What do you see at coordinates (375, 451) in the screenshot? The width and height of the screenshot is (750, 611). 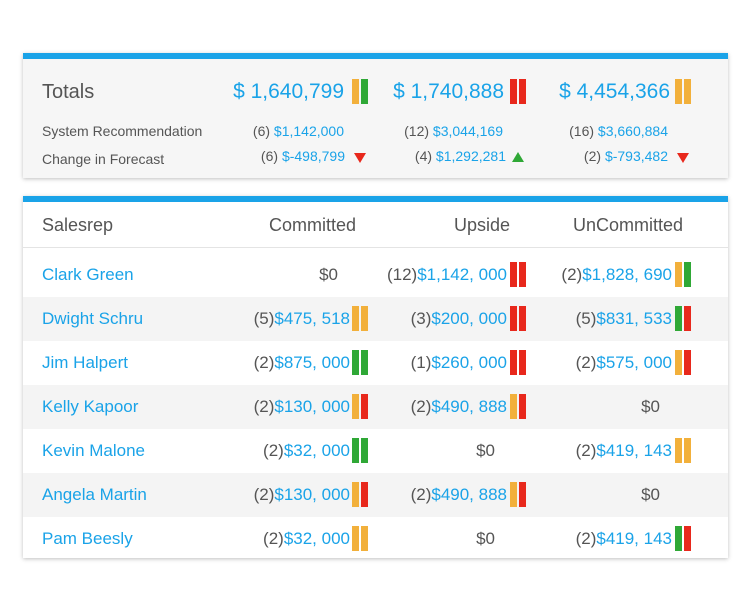 I see `table-row: Kevin Malone (2)$32, 000 $0 (2)$419, 143` at bounding box center [375, 451].